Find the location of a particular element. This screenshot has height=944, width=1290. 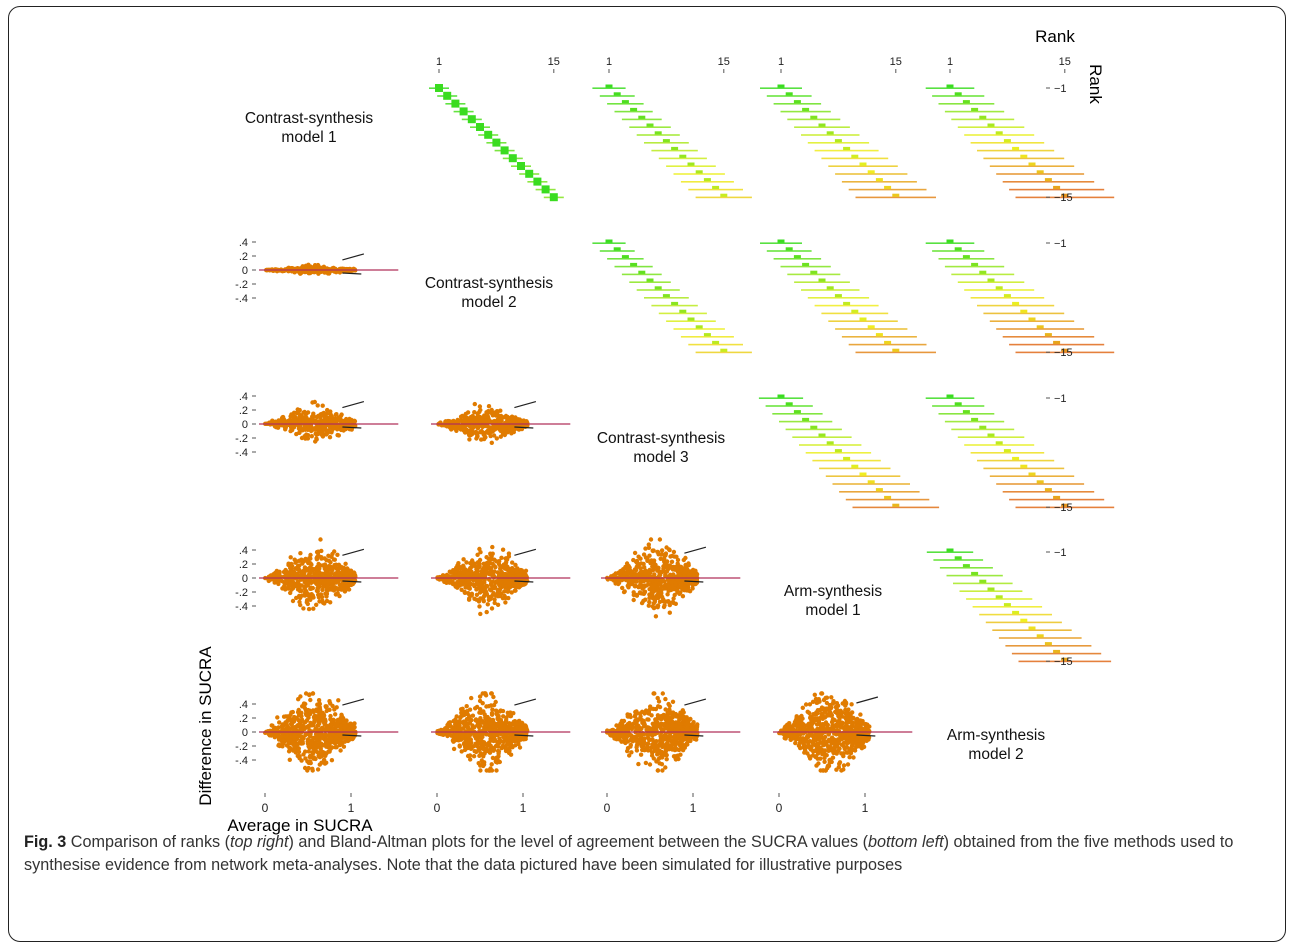

bland-altman-panel: .4.20-.2-.40 1 is located at coordinates (317, 753).